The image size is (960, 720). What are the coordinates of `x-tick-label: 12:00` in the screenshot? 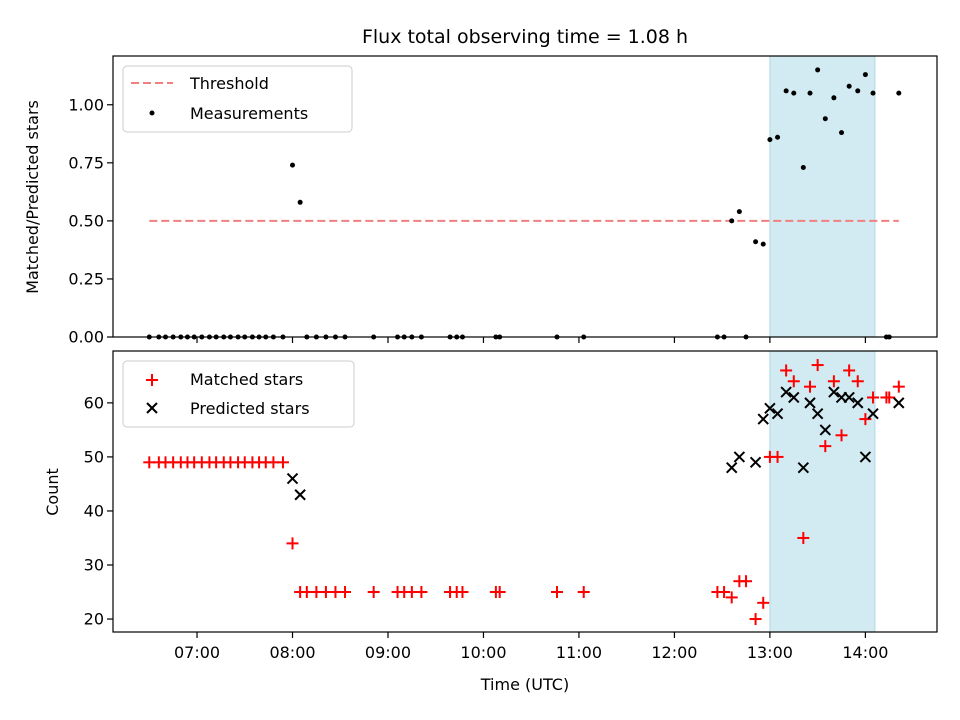 It's located at (674, 652).